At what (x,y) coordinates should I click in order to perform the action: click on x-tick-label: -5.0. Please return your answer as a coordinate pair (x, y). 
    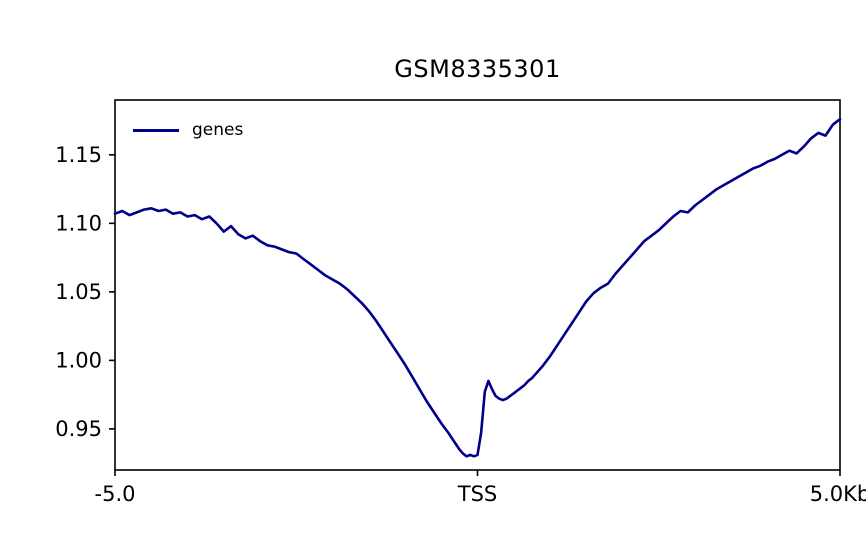
    Looking at the image, I should click on (115, 494).